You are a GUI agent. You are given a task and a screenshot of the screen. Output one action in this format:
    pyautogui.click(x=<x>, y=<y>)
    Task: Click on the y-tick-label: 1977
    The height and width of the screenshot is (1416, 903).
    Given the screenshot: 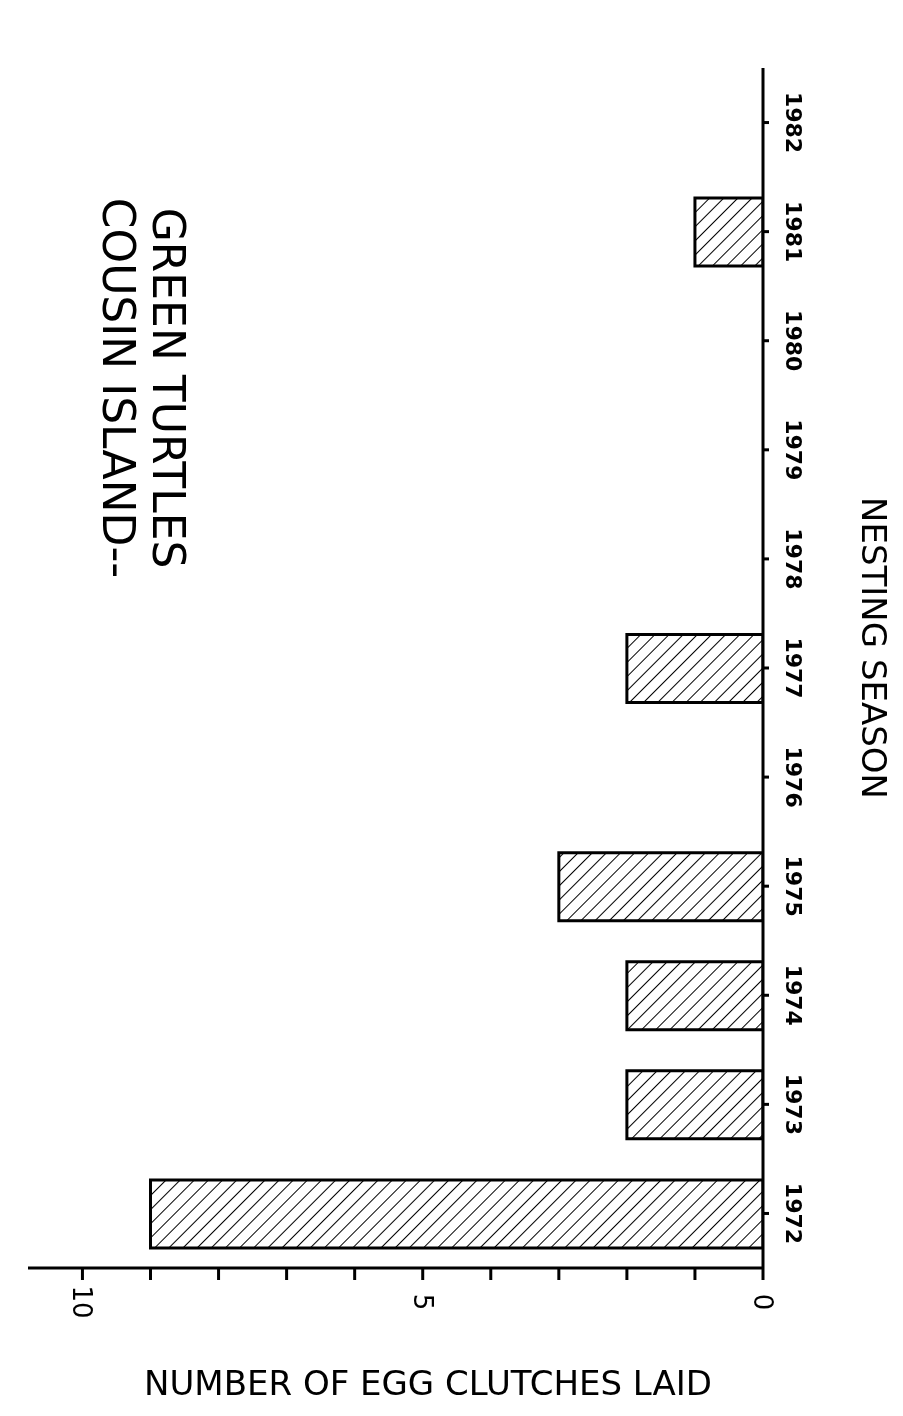 What is the action you would take?
    pyautogui.click(x=793, y=668)
    